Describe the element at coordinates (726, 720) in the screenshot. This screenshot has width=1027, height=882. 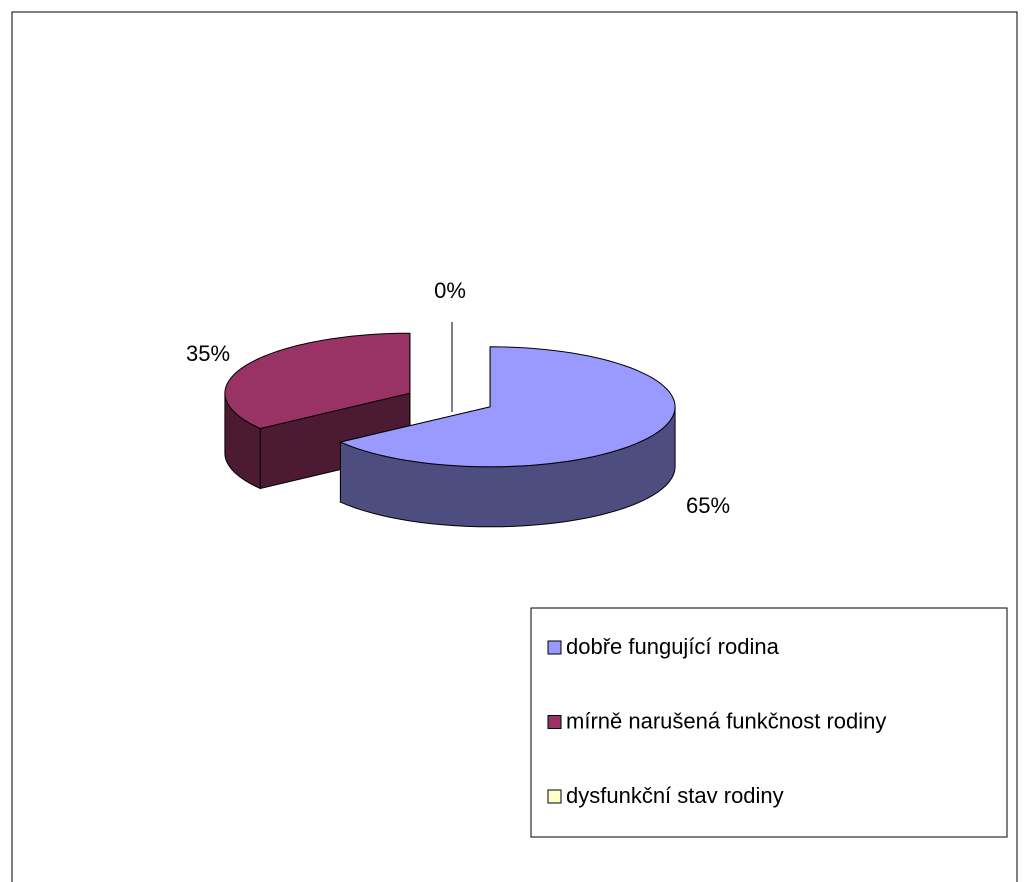
I see `legend-label: mírně narušená funkčnost rodiny` at that location.